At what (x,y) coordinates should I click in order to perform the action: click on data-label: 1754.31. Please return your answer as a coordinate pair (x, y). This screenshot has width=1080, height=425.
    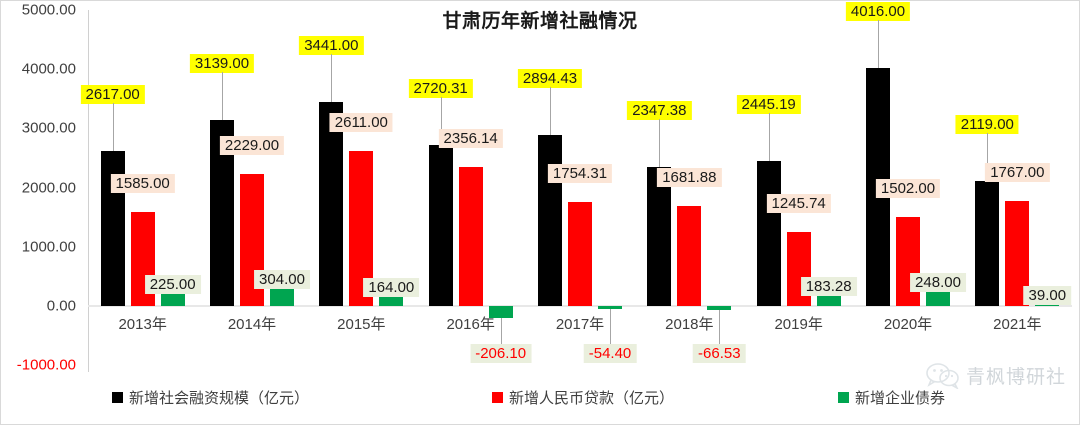
    Looking at the image, I should click on (580, 174).